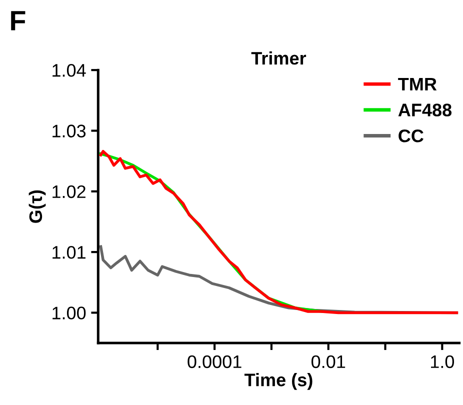 The height and width of the screenshot is (405, 463). I want to click on x-tick-label: 1.0, so click(442, 361).